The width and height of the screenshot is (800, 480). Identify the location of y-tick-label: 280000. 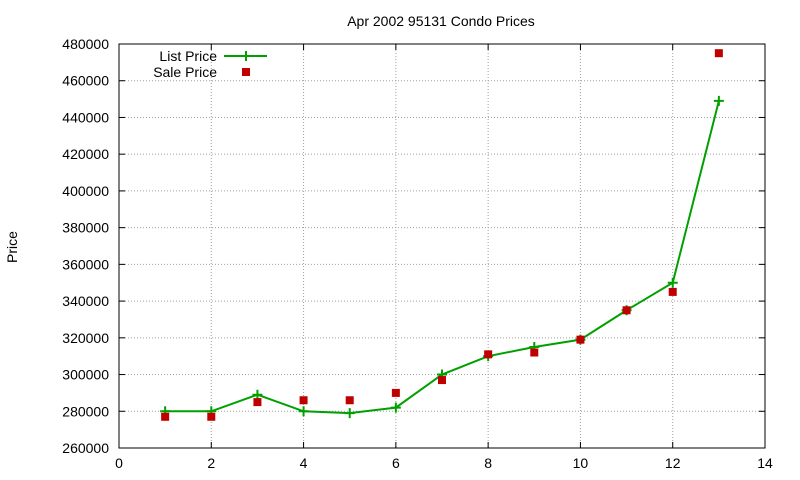
(85, 411).